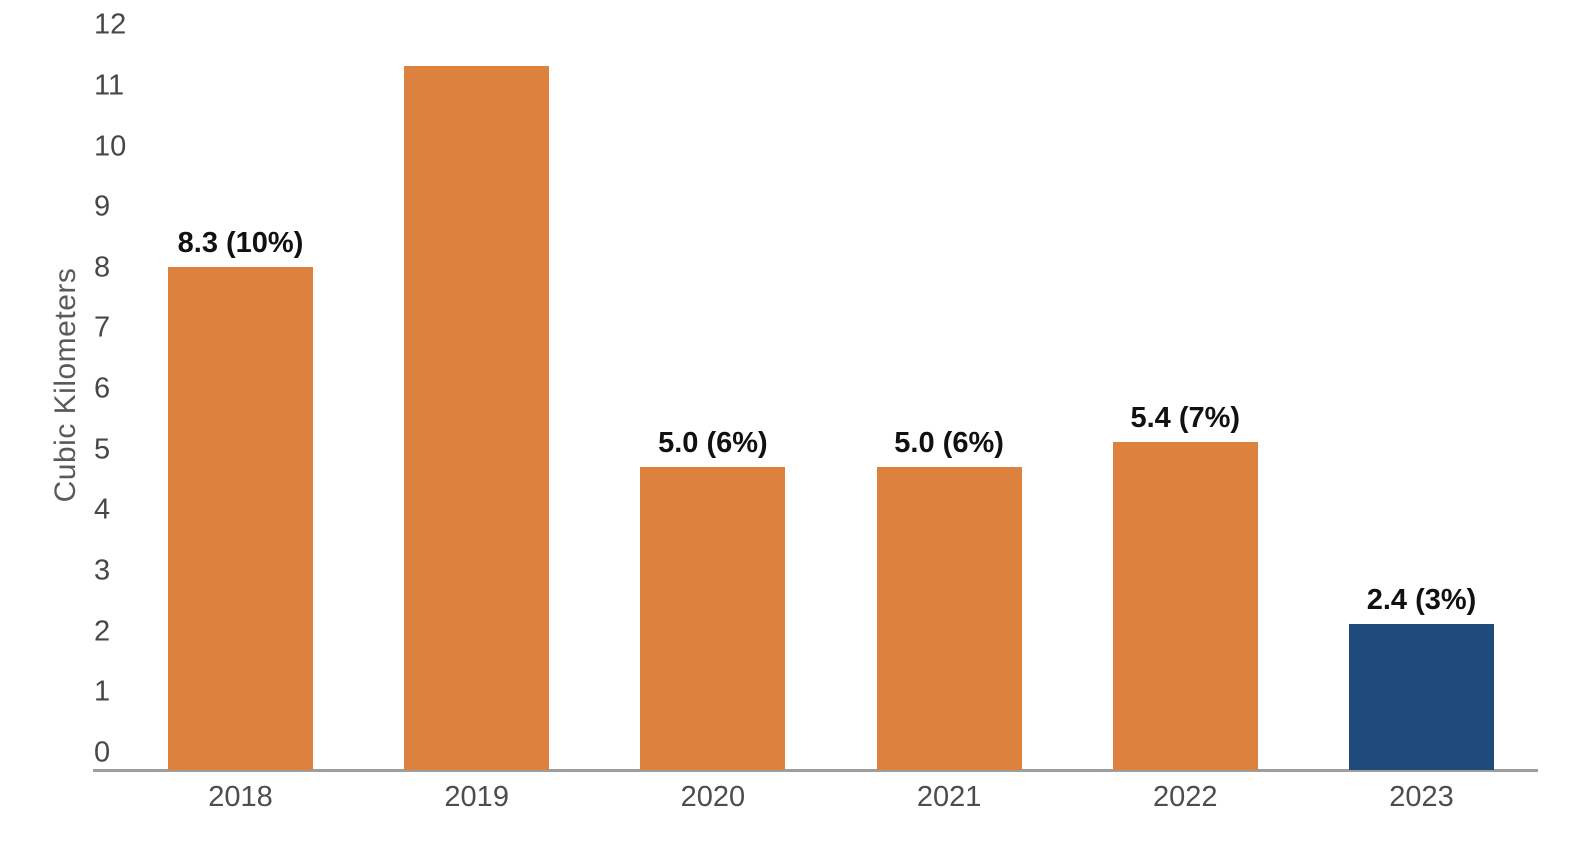 The height and width of the screenshot is (844, 1592). Describe the element at coordinates (240, 518) in the screenshot. I see `bar-2018` at that location.